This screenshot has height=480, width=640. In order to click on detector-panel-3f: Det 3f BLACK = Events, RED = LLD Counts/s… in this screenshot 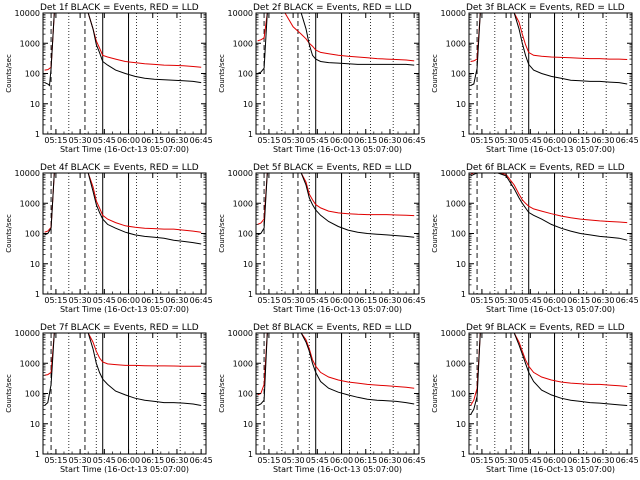, I will do `click(535, 78)`.